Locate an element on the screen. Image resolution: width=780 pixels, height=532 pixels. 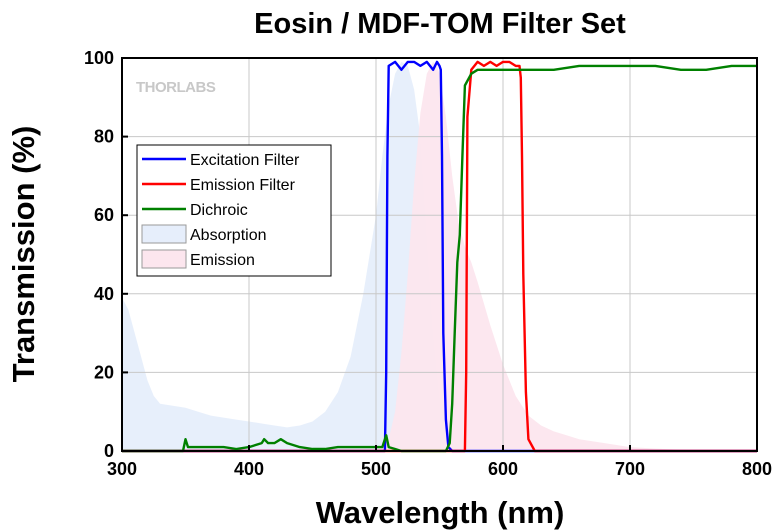
legend-label-absorption: Absorption is located at coordinates (228, 235).